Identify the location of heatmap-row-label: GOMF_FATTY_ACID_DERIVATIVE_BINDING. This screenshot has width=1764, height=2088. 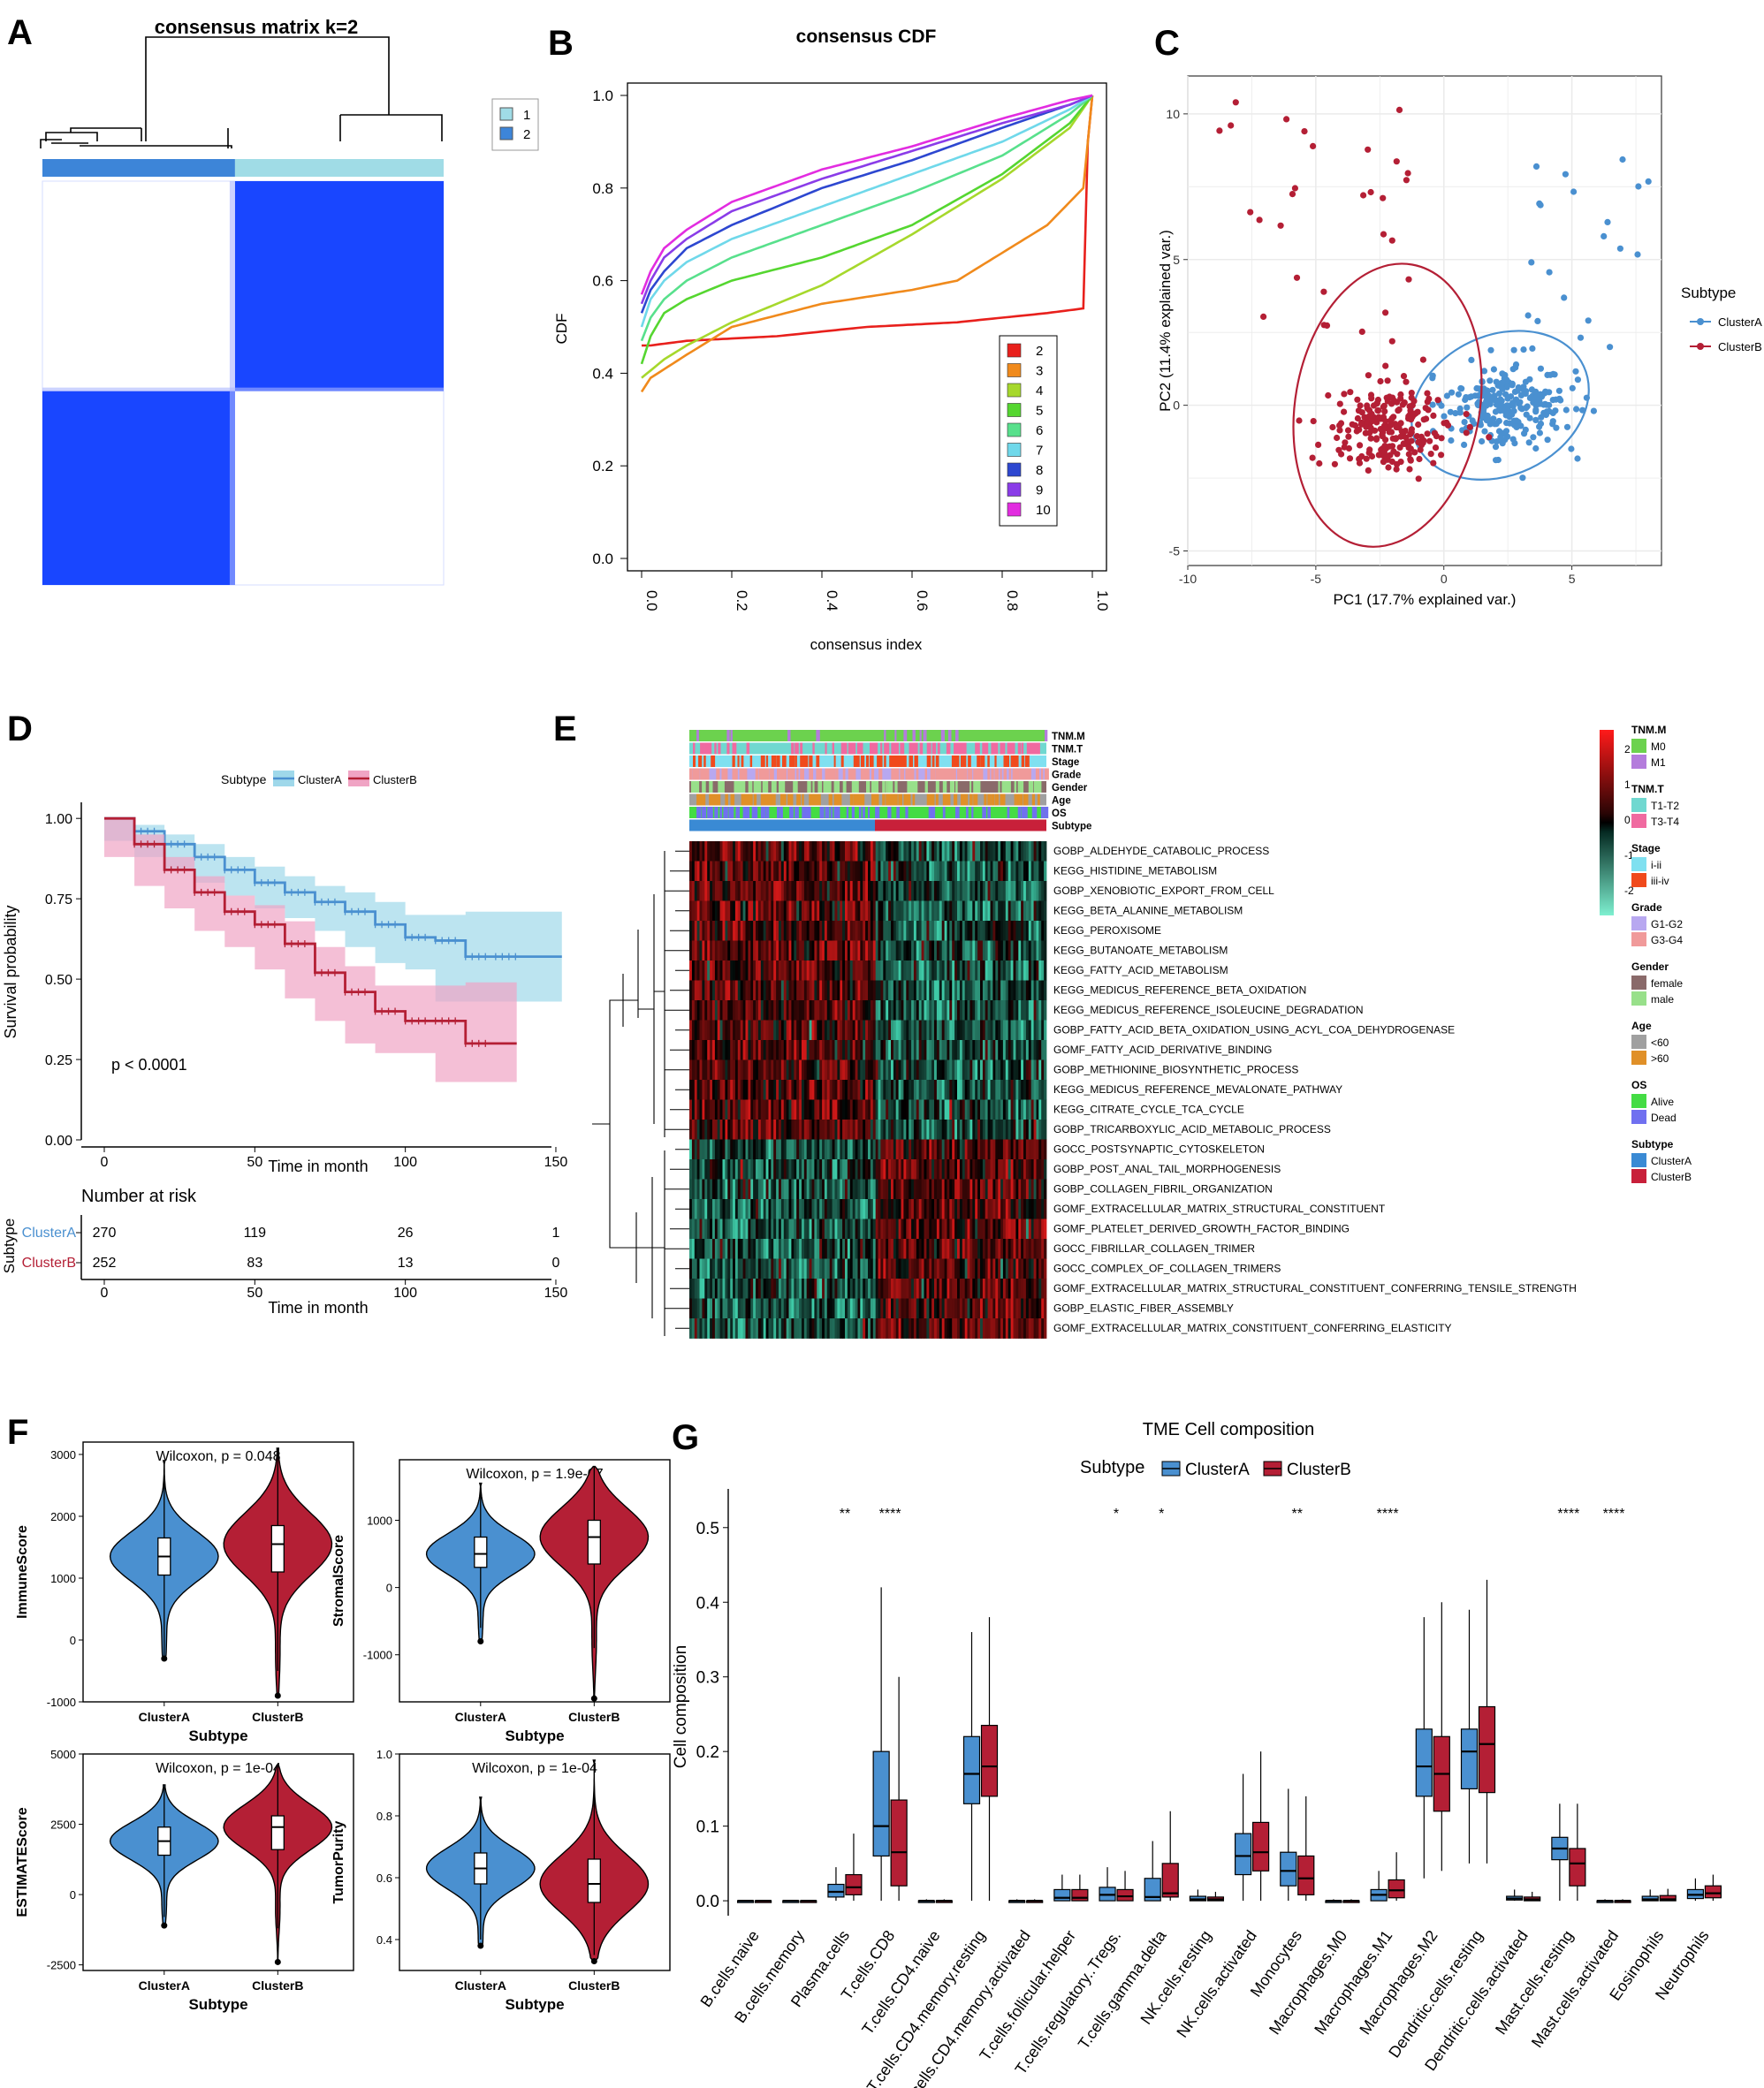
(1162, 1050).